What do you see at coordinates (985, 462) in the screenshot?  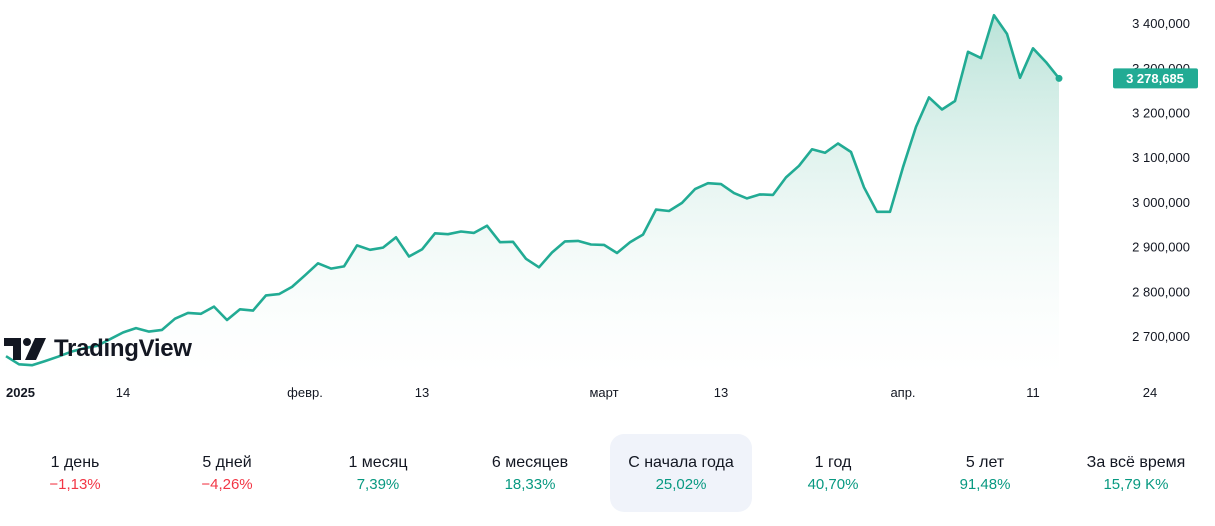 I see `period-label: 5 лет` at bounding box center [985, 462].